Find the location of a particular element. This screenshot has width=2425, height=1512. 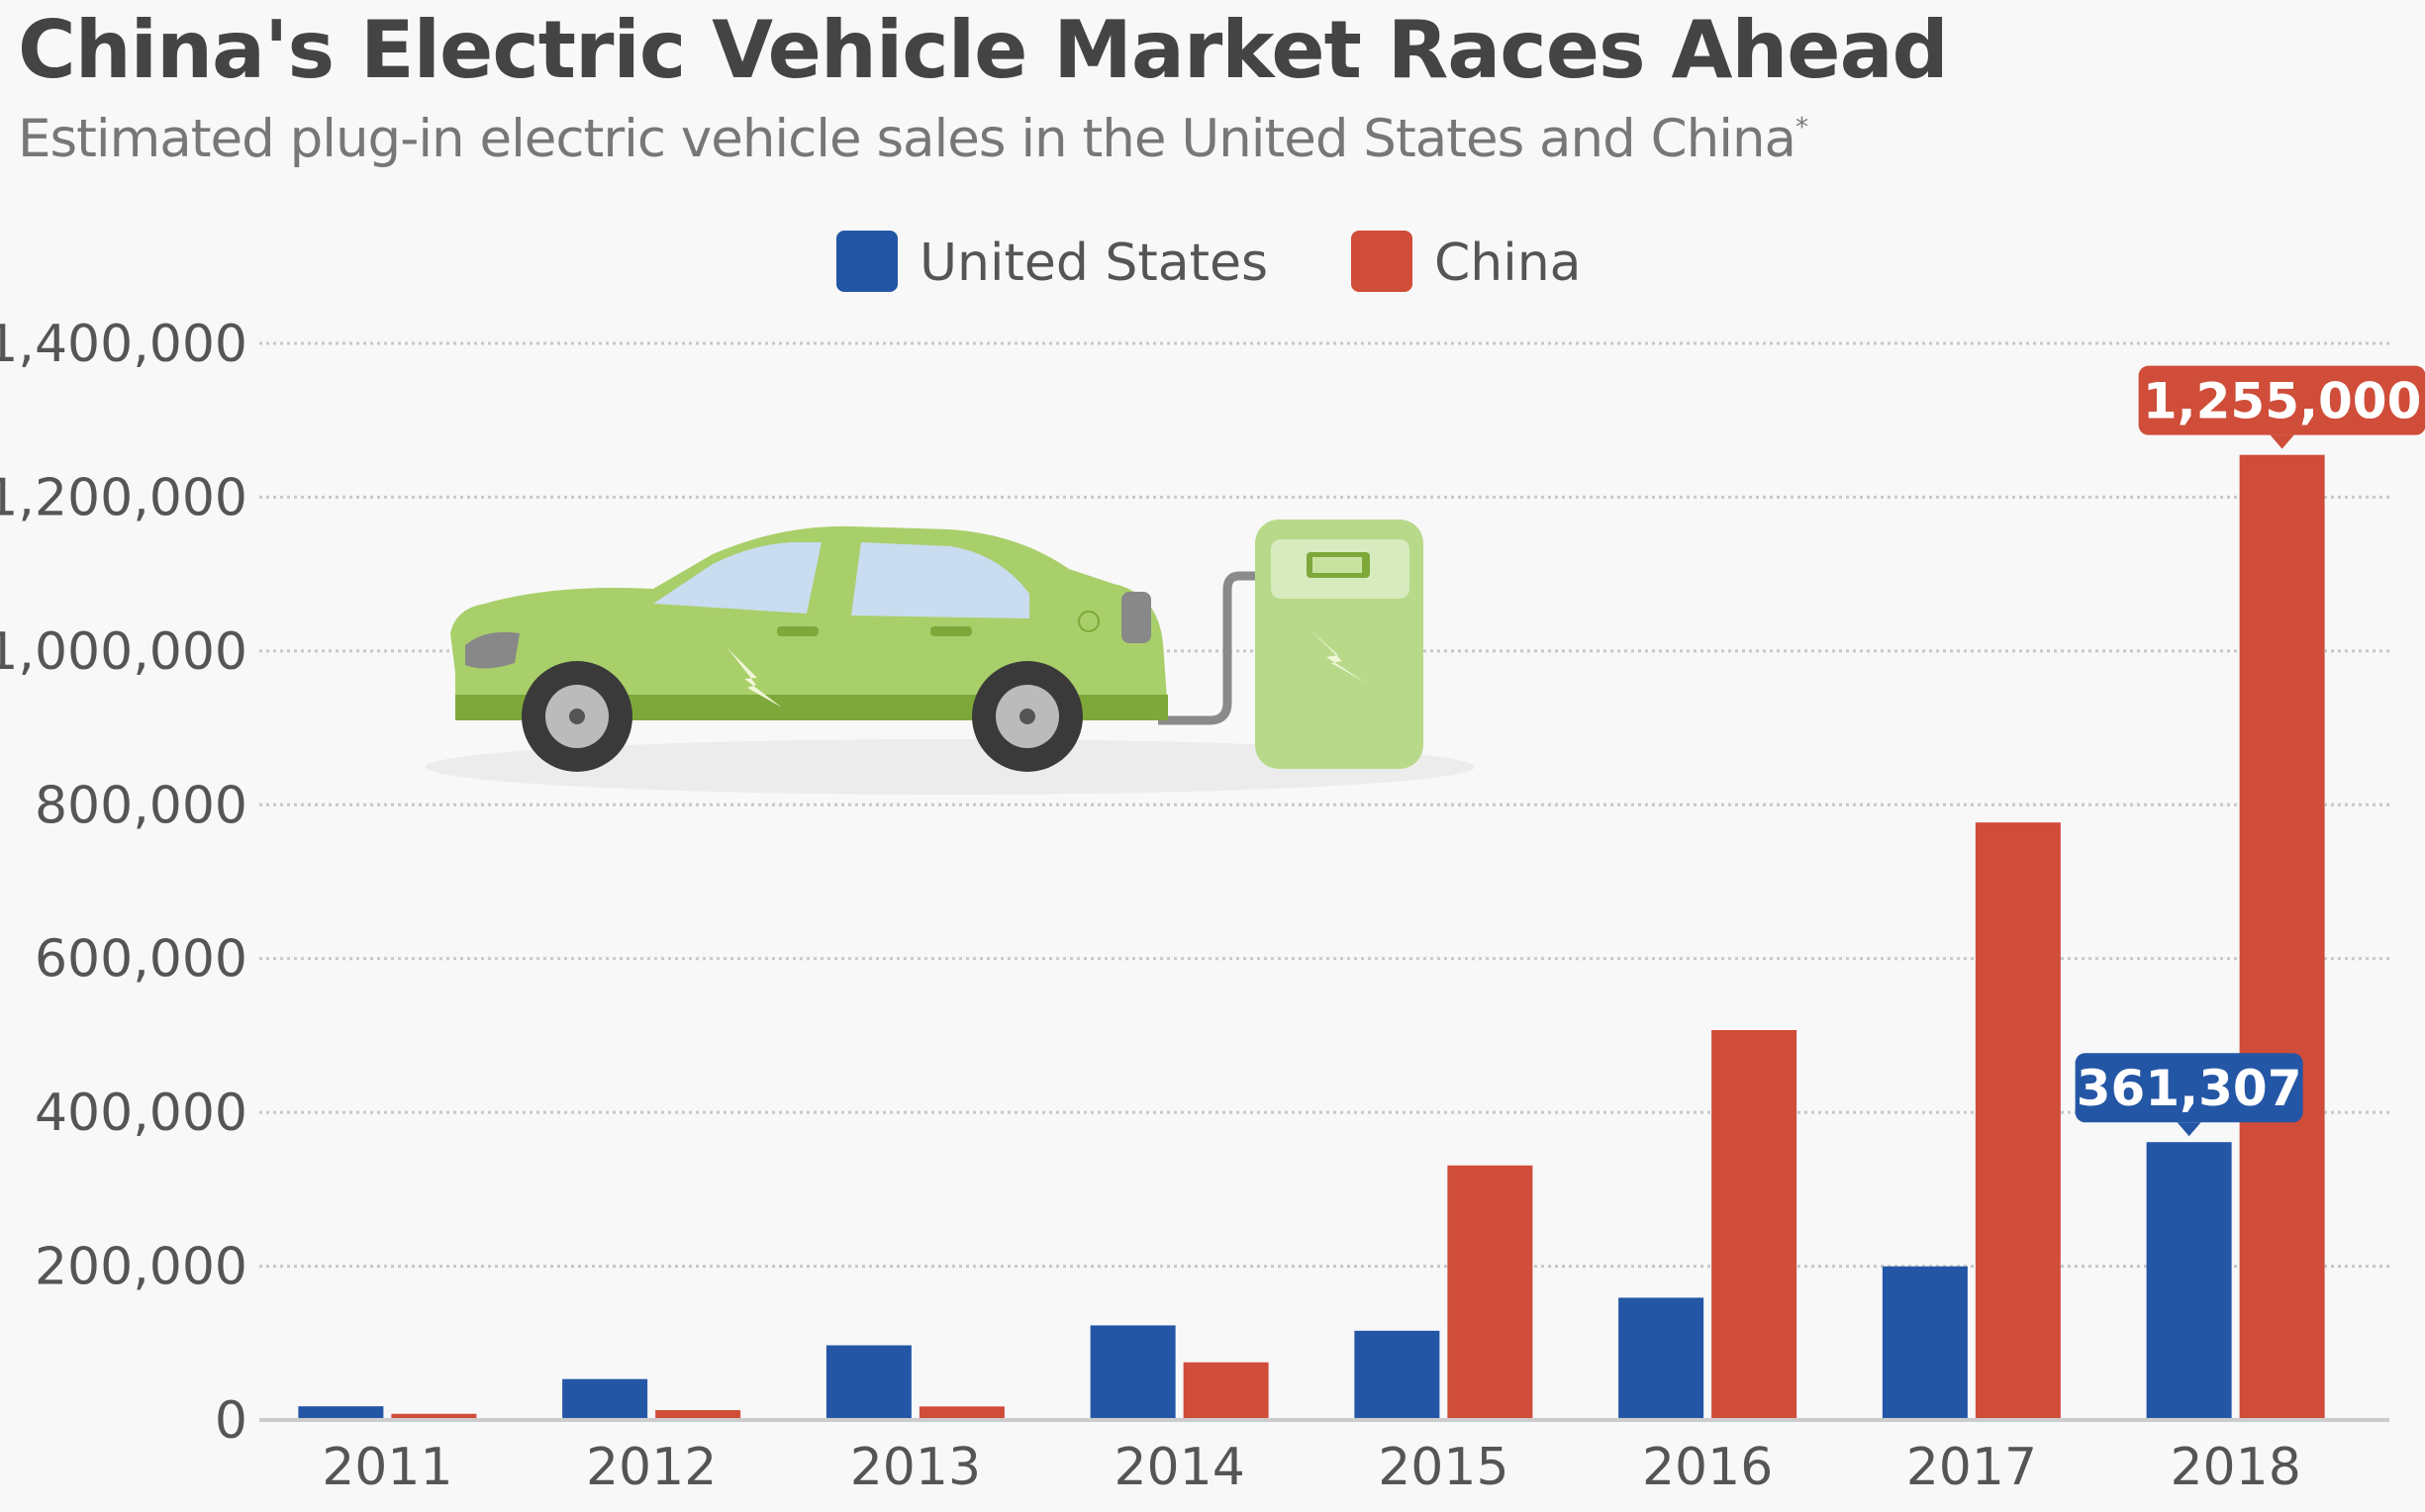

callout-us: 361,307 is located at coordinates (2189, 1095).